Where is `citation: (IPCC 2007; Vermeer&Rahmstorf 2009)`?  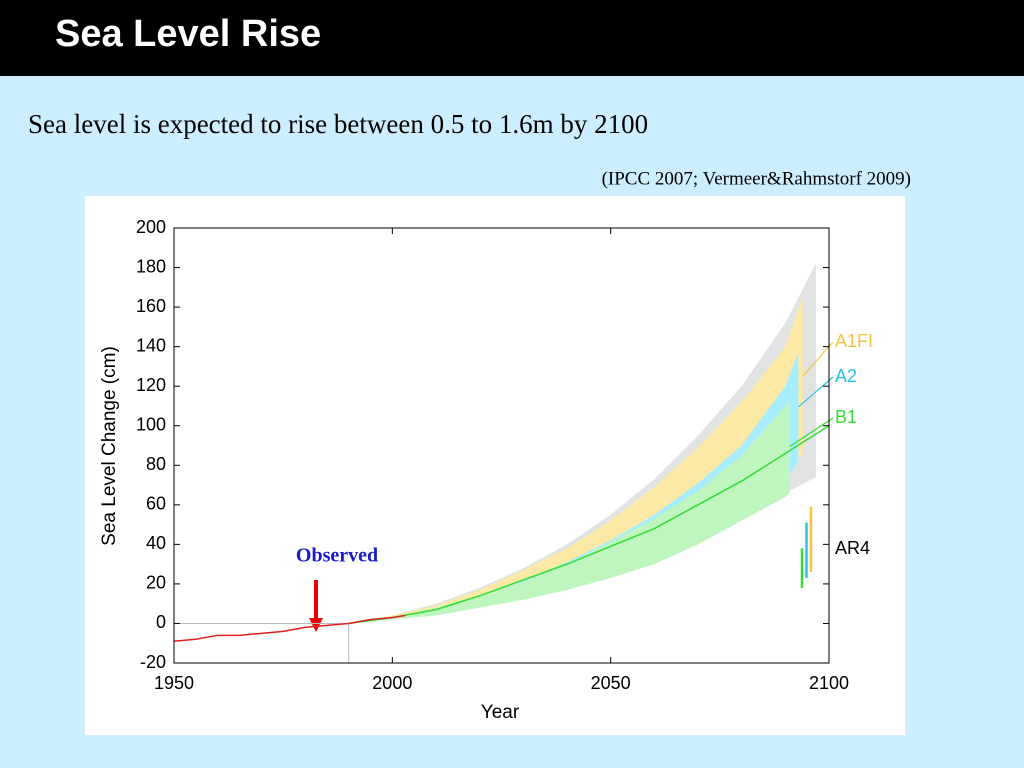 citation: (IPCC 2007; Vermeer&Rahmstorf 2009) is located at coordinates (756, 178).